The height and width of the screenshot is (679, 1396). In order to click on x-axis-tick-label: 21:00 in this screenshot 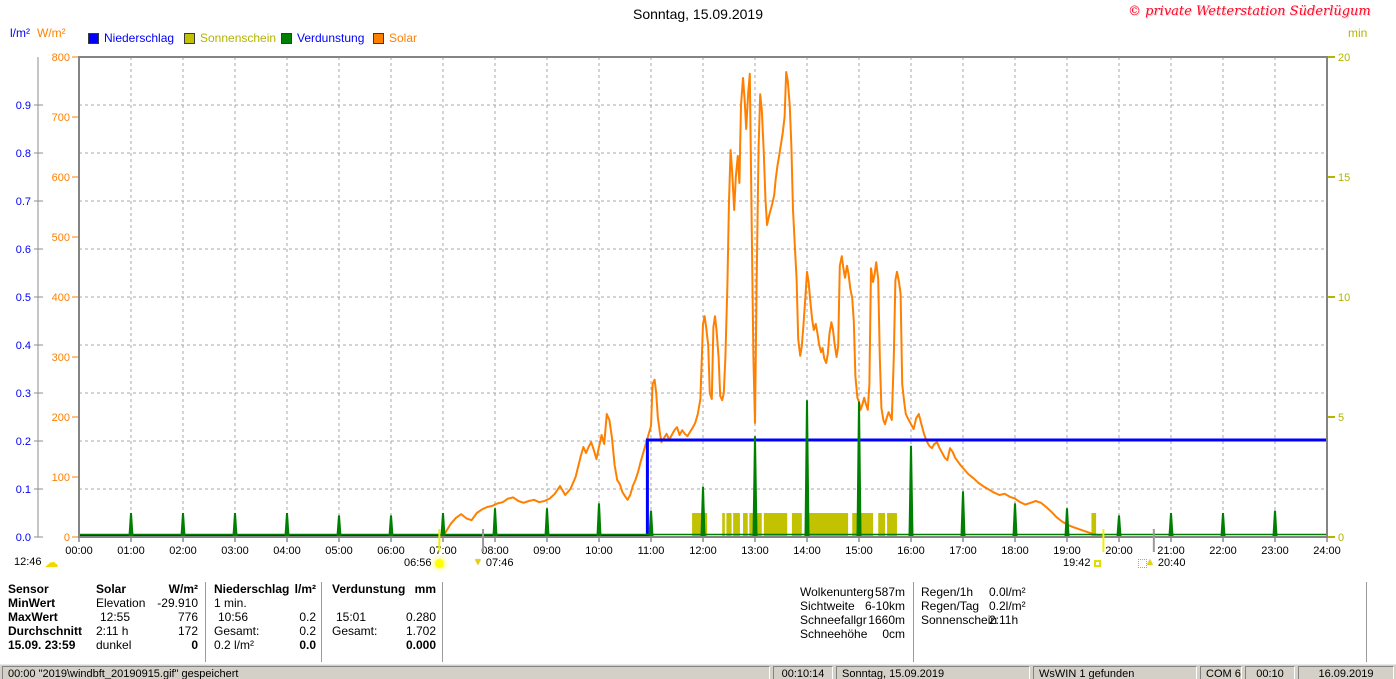, I will do `click(1171, 551)`.